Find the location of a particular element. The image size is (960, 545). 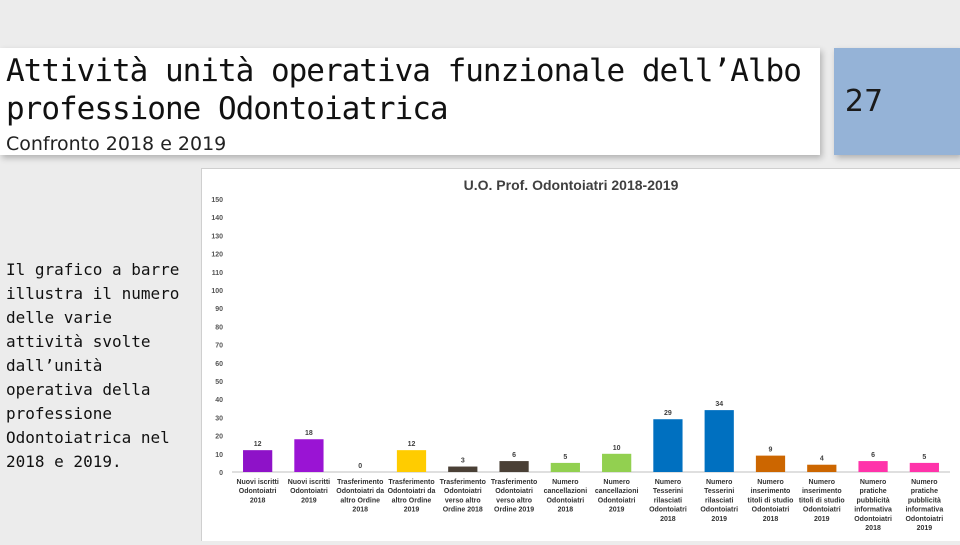

y-tick-label: 90 is located at coordinates (219, 309).